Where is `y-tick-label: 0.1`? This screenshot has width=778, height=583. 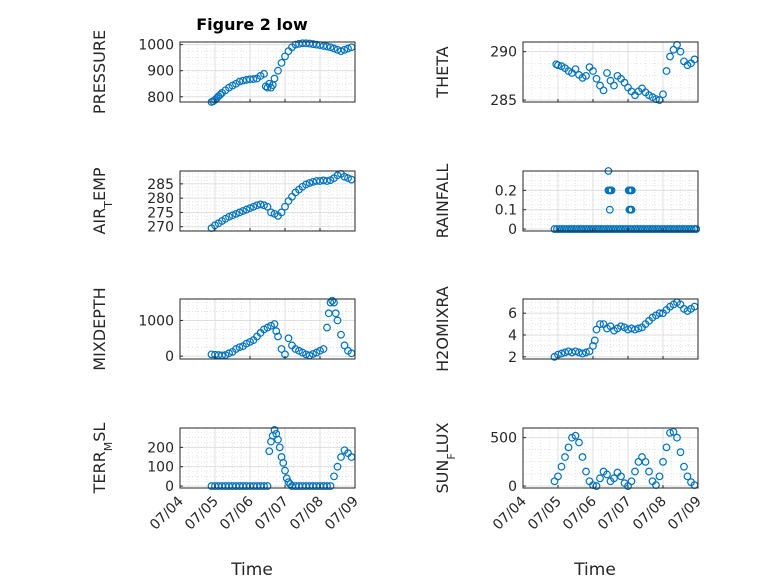
y-tick-label: 0.1 is located at coordinates (506, 211).